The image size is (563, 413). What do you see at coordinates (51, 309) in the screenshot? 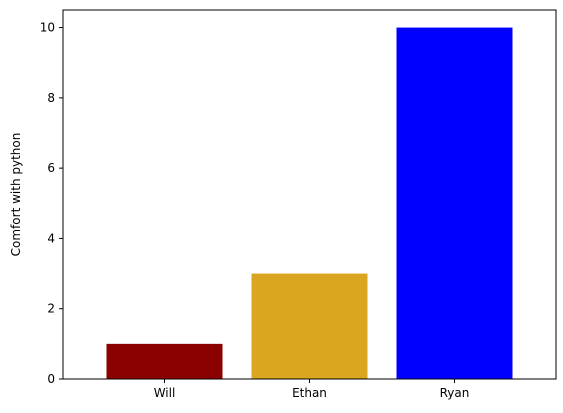
I see `y-tick-label: 2` at bounding box center [51, 309].